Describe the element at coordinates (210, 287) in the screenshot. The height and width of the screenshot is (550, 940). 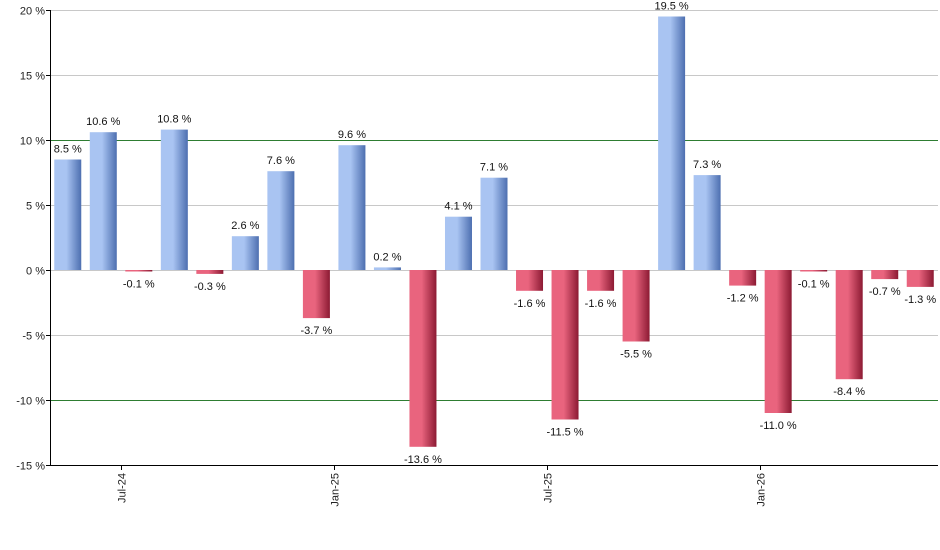
I see `data-label: -0.3 %` at that location.